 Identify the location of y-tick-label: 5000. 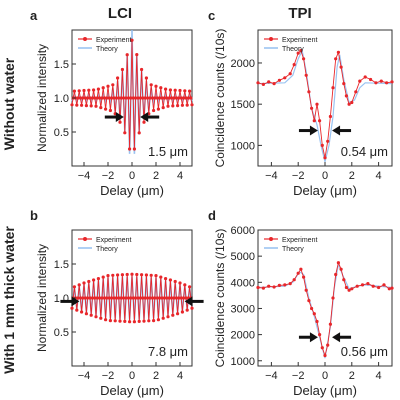
(243, 257).